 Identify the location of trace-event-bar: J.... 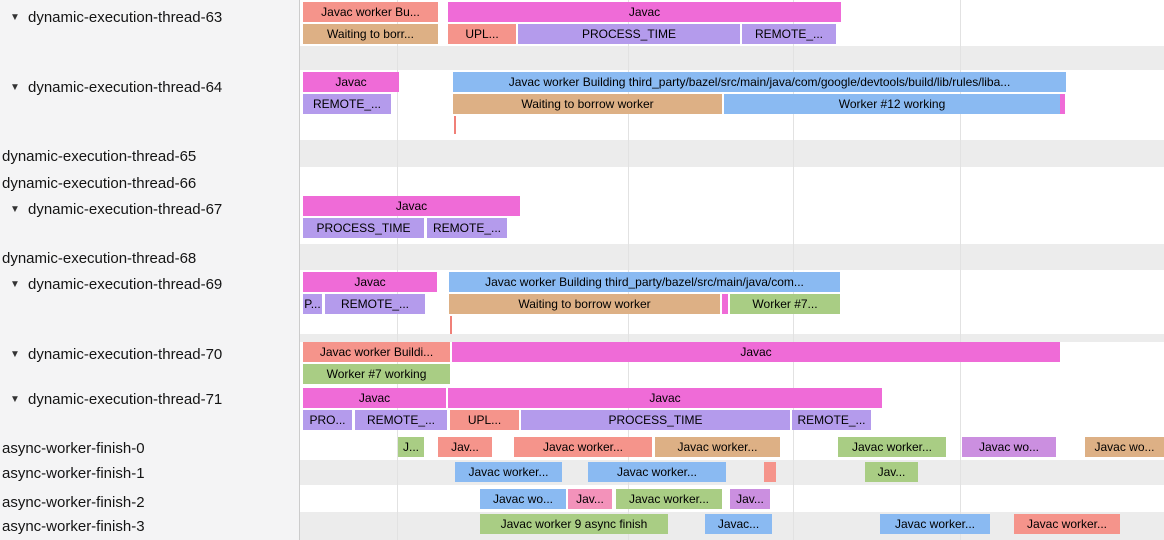
(411, 447).